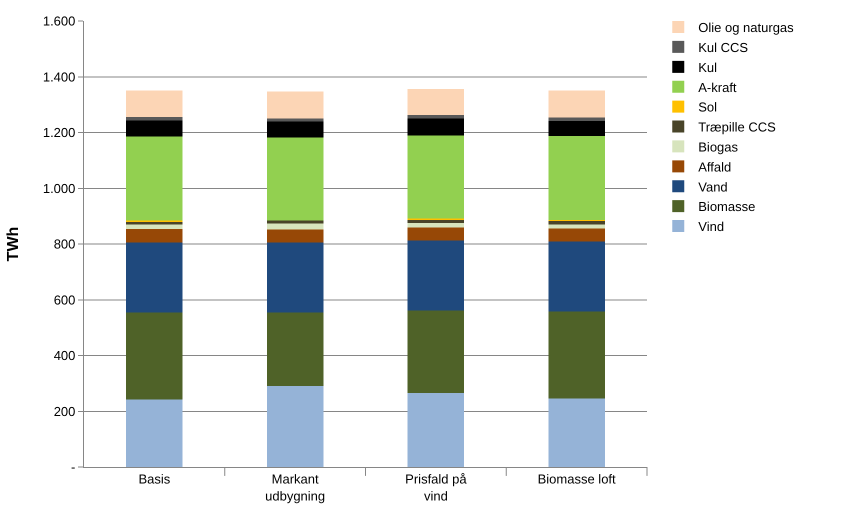 This screenshot has width=857, height=527. What do you see at coordinates (65, 244) in the screenshot?
I see `y-tick-label: 800` at bounding box center [65, 244].